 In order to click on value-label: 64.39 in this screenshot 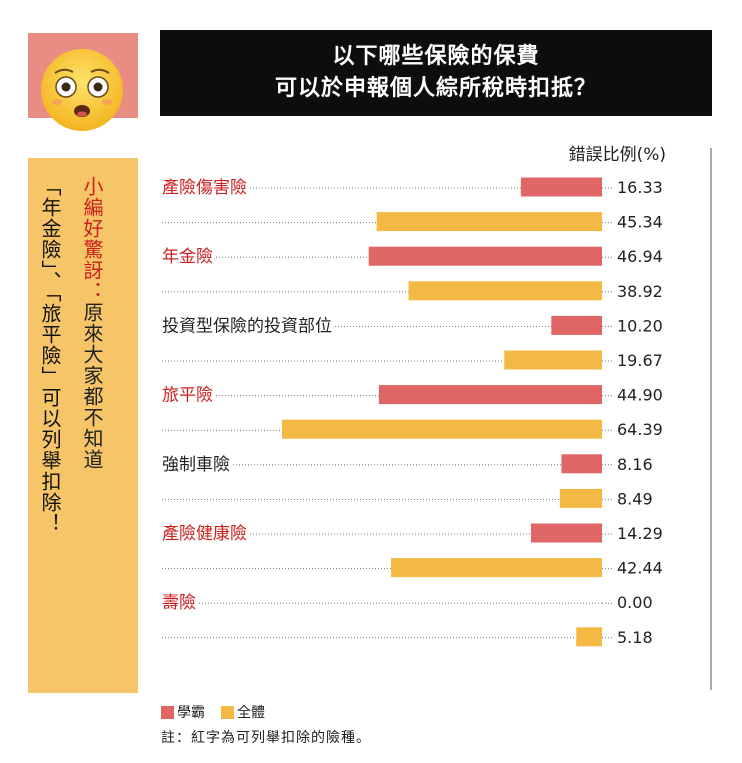, I will do `click(640, 429)`.